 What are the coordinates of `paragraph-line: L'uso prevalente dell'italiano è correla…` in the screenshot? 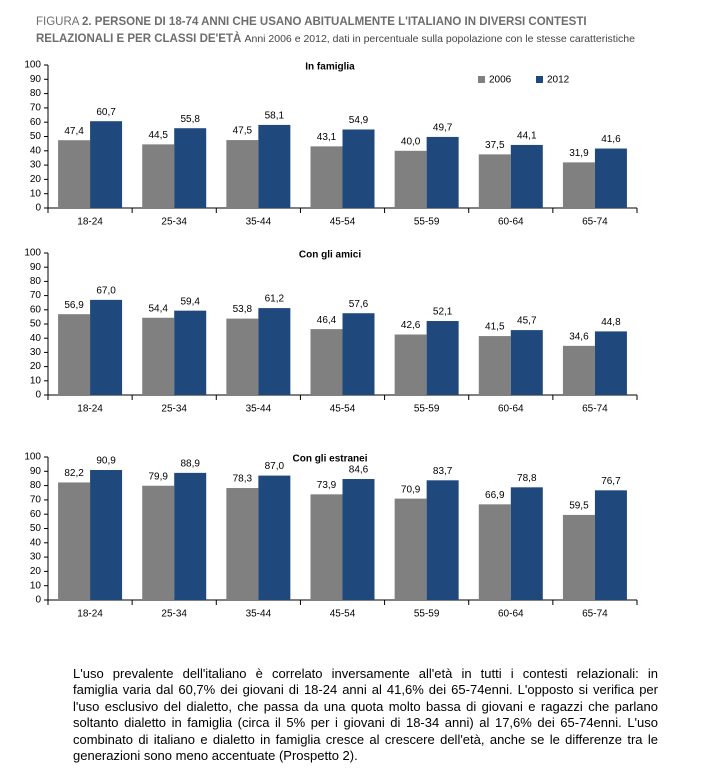 It's located at (365, 673).